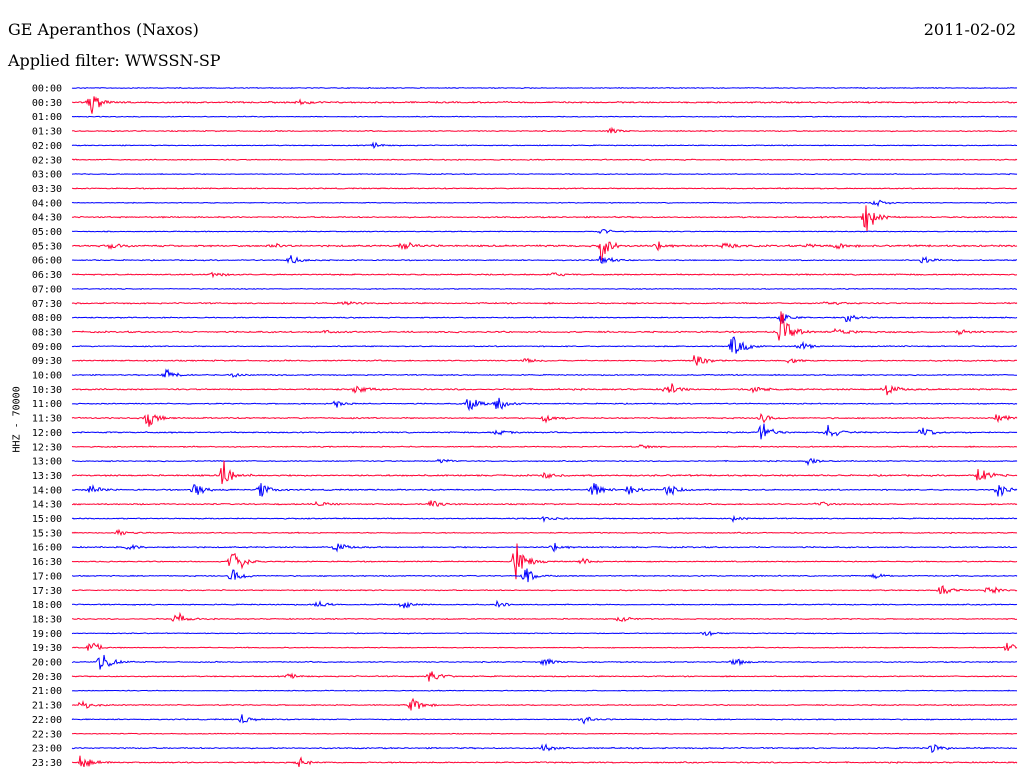 Image resolution: width=1024 pixels, height=780 pixels. Describe the element at coordinates (47, 663) in the screenshot. I see `time-tick-label: 20:00` at that location.